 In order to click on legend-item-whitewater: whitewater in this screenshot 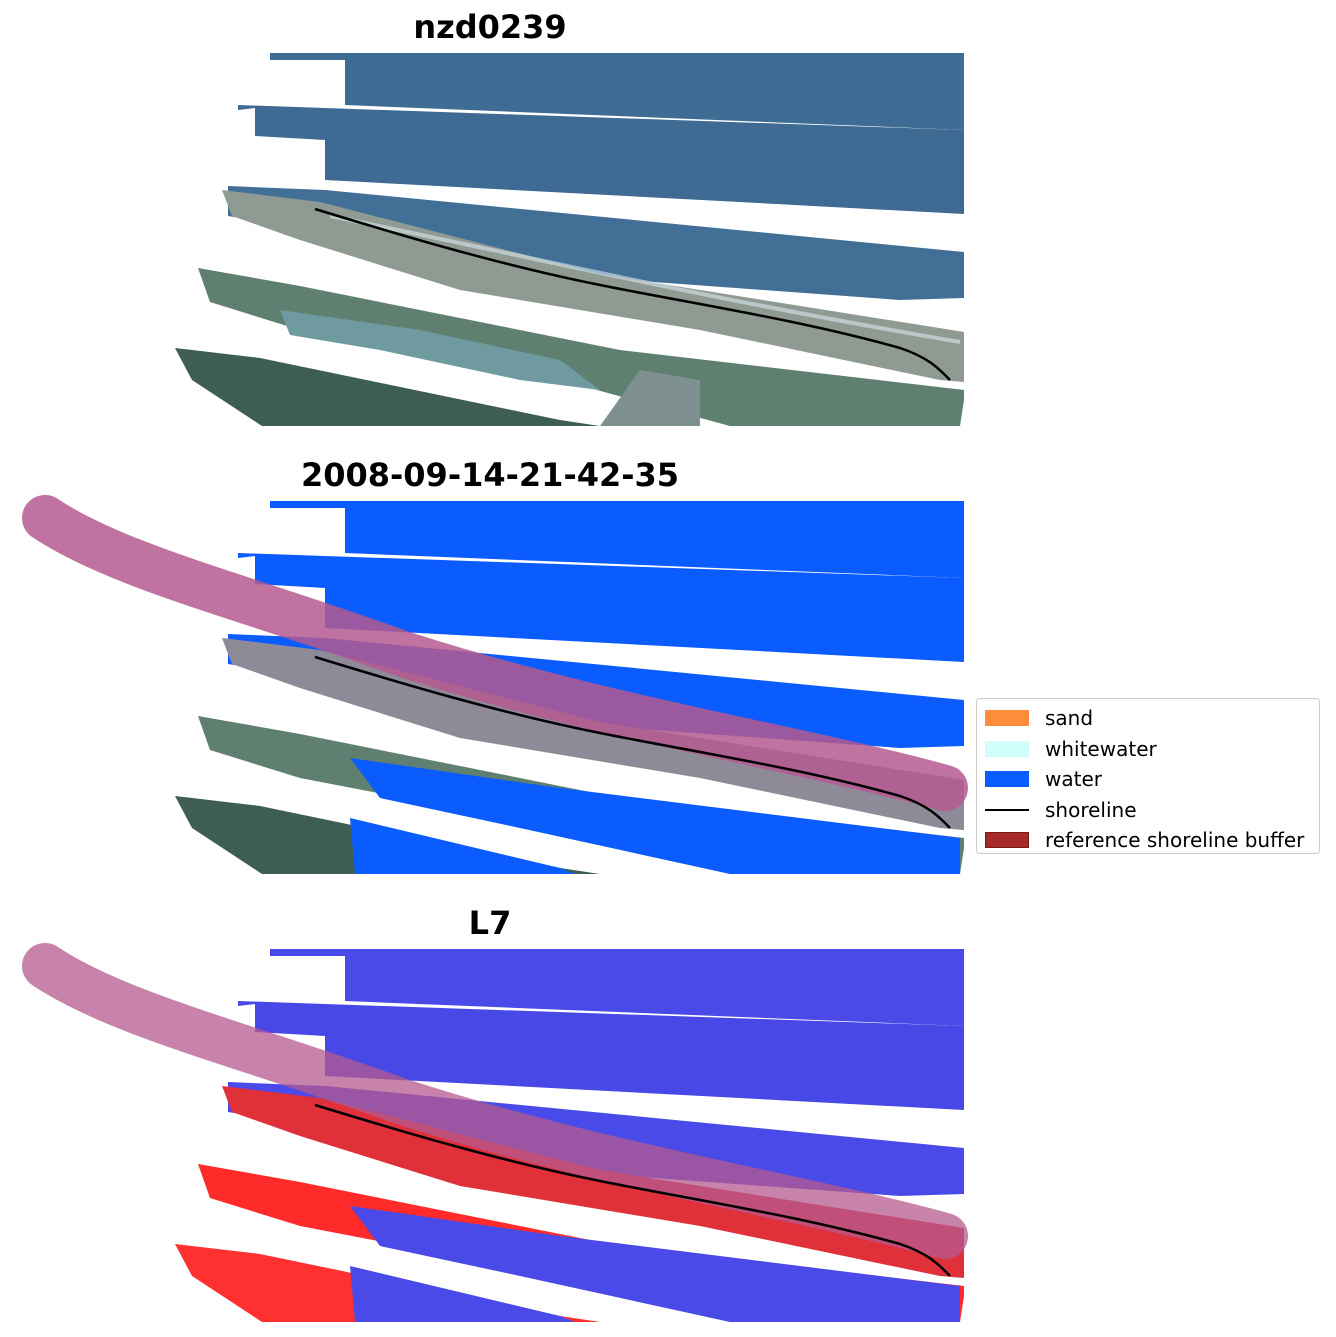, I will do `click(1148, 749)`.